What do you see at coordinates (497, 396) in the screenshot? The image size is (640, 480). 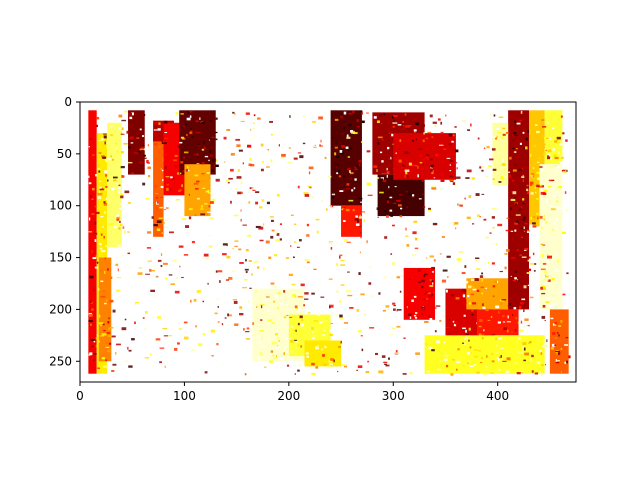 I see `x-tick-label: 400` at bounding box center [497, 396].